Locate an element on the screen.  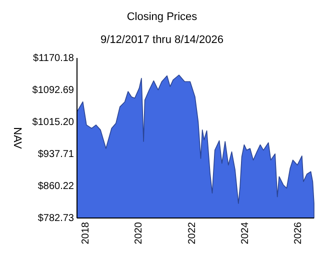
y-axis-title: NAV is located at coordinates (17, 138).